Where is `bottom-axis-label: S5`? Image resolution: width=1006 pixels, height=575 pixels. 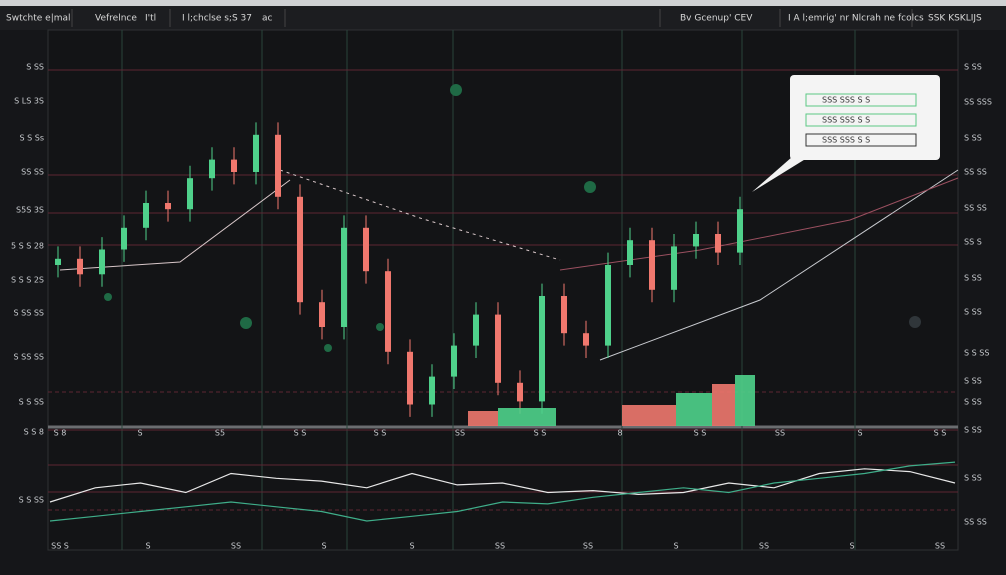
bottom-axis-label: S5 is located at coordinates (220, 433).